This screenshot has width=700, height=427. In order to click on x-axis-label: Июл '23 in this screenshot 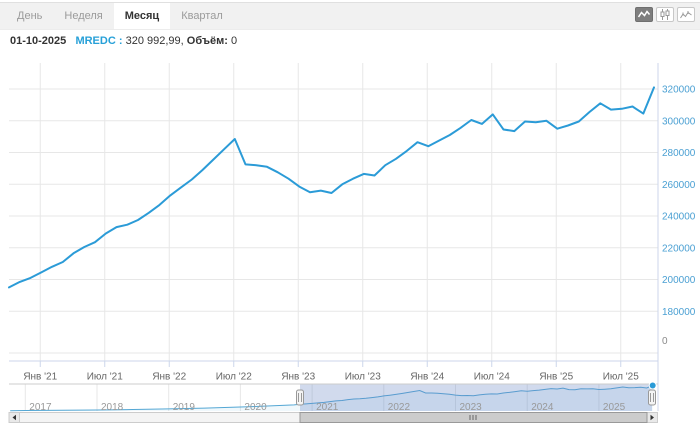, I will do `click(363, 377)`.